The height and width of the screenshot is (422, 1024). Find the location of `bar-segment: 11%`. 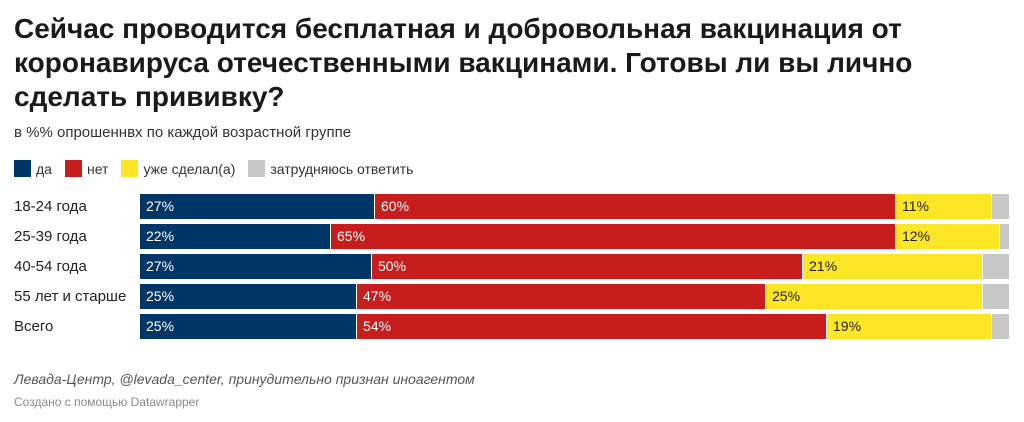

bar-segment: 11% is located at coordinates (944, 206).